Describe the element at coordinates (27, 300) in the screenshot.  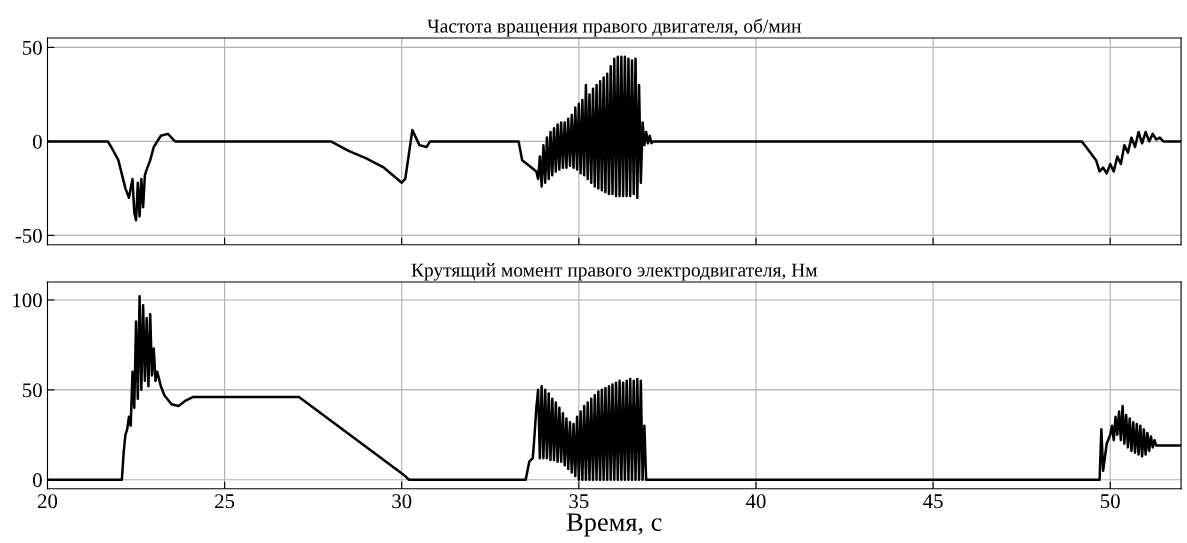
I see `y-tick-label: 100` at that location.